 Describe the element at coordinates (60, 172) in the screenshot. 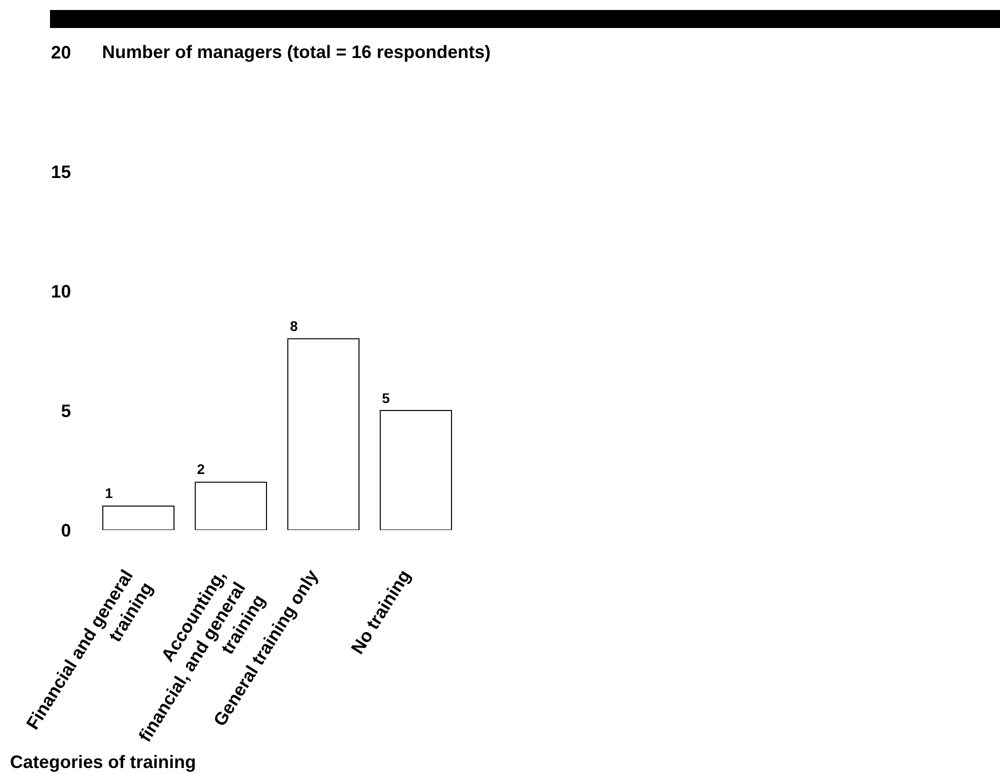

I see `y-tick-label: 15` at that location.